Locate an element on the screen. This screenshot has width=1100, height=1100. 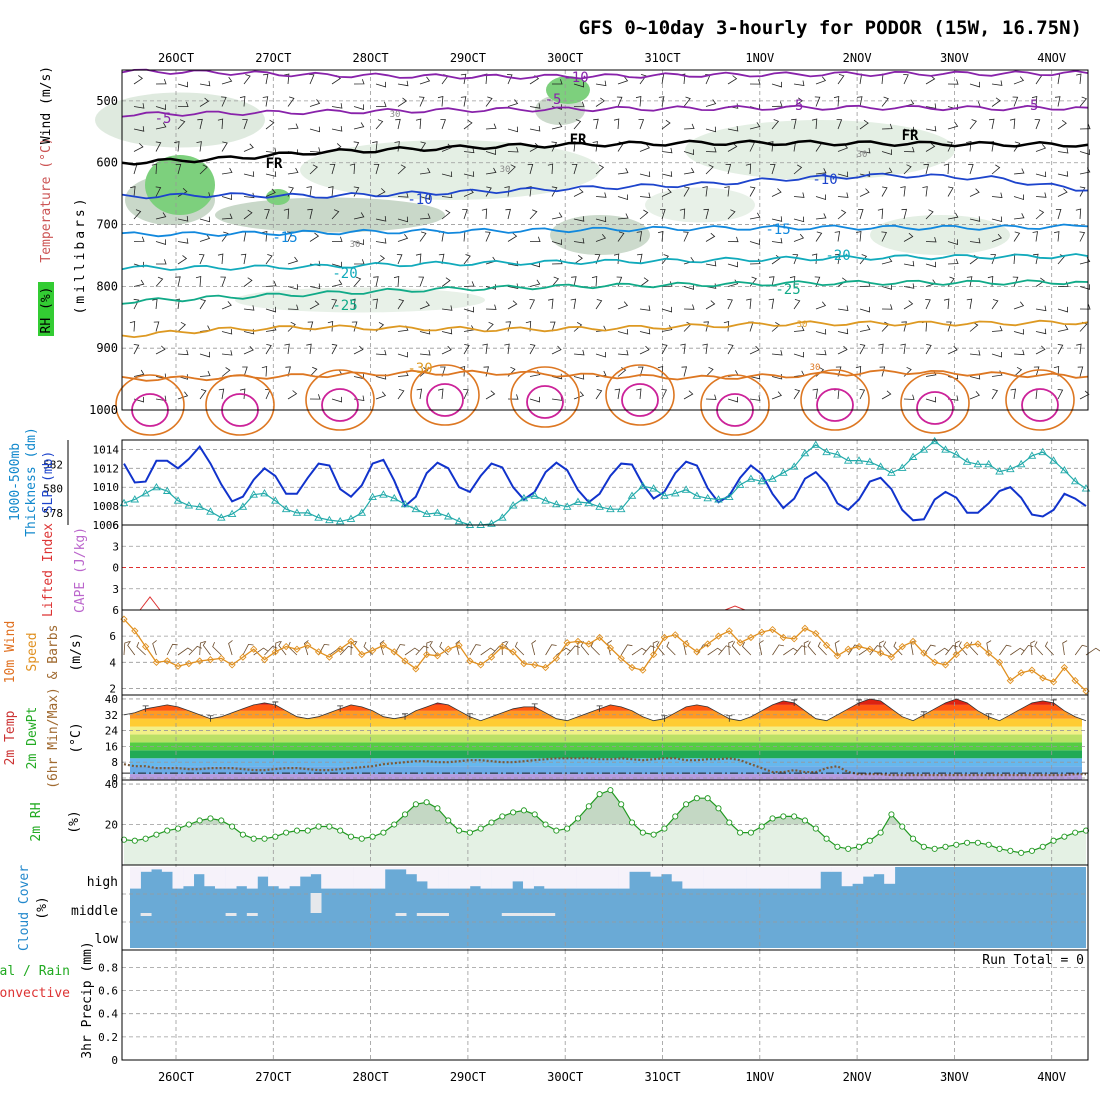
rh-label: RH (%) is located at coordinates (46, 310).